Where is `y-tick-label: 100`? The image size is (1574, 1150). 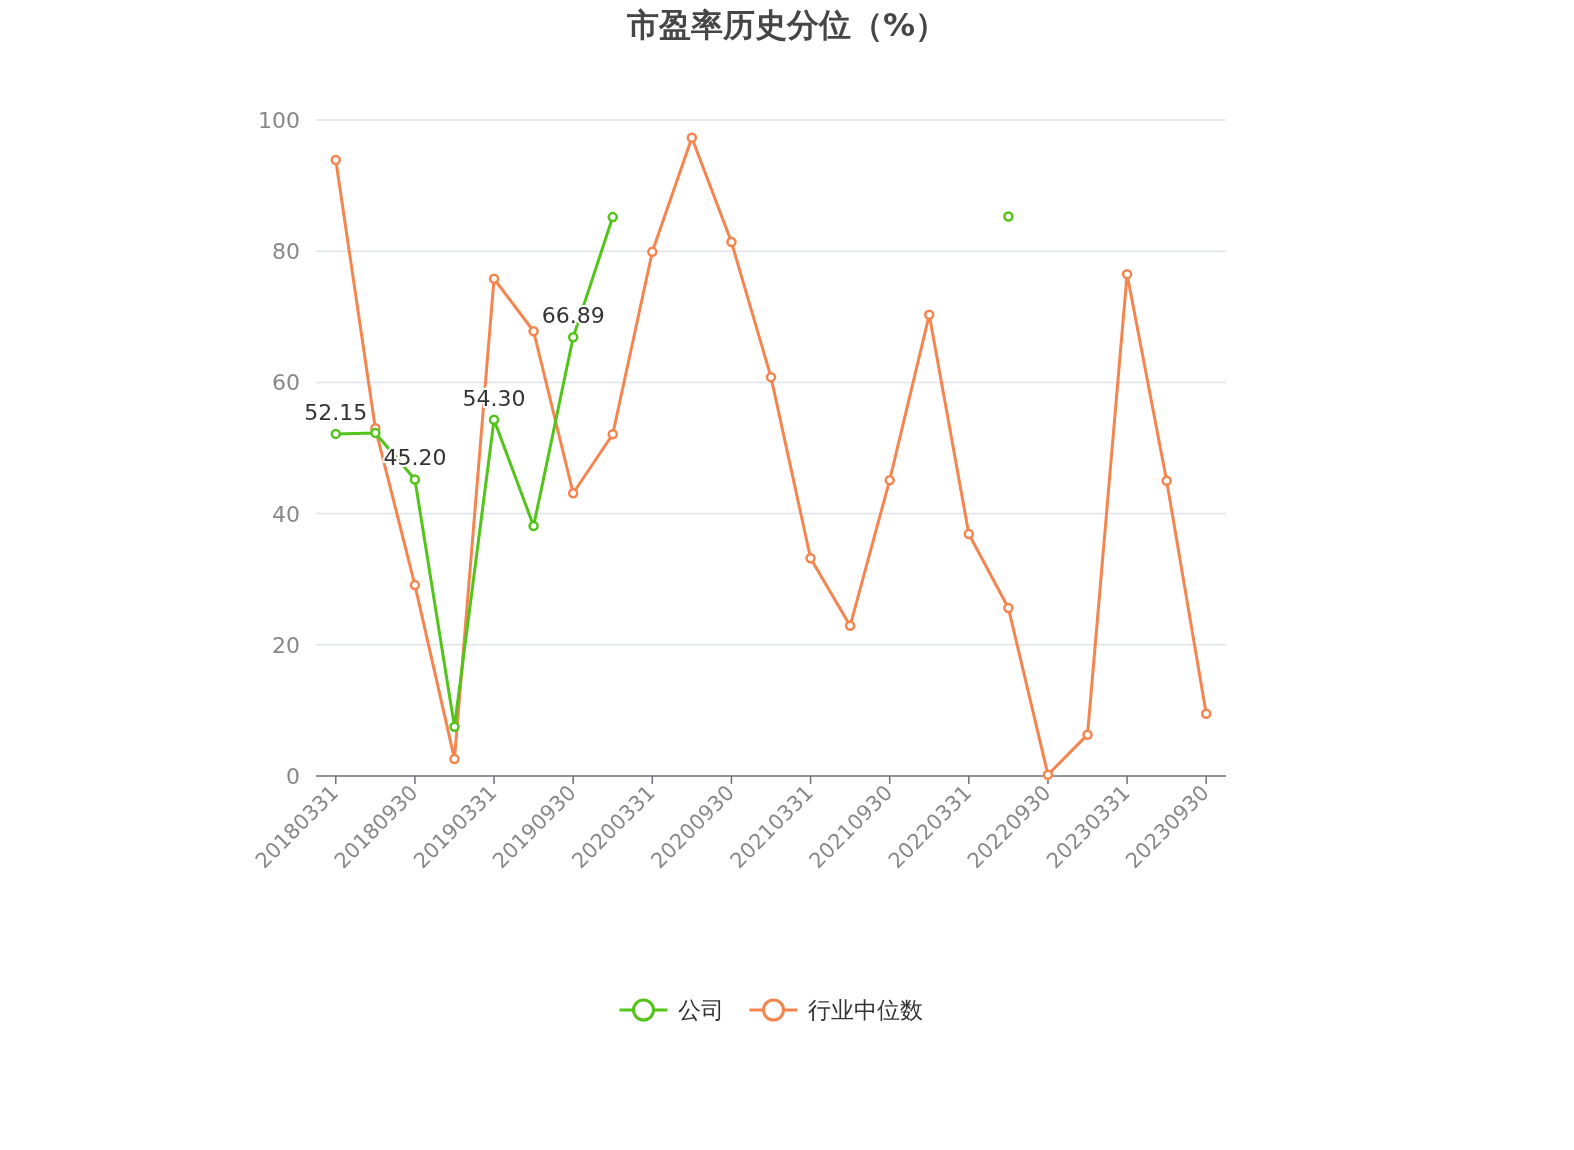 y-tick-label: 100 is located at coordinates (279, 120).